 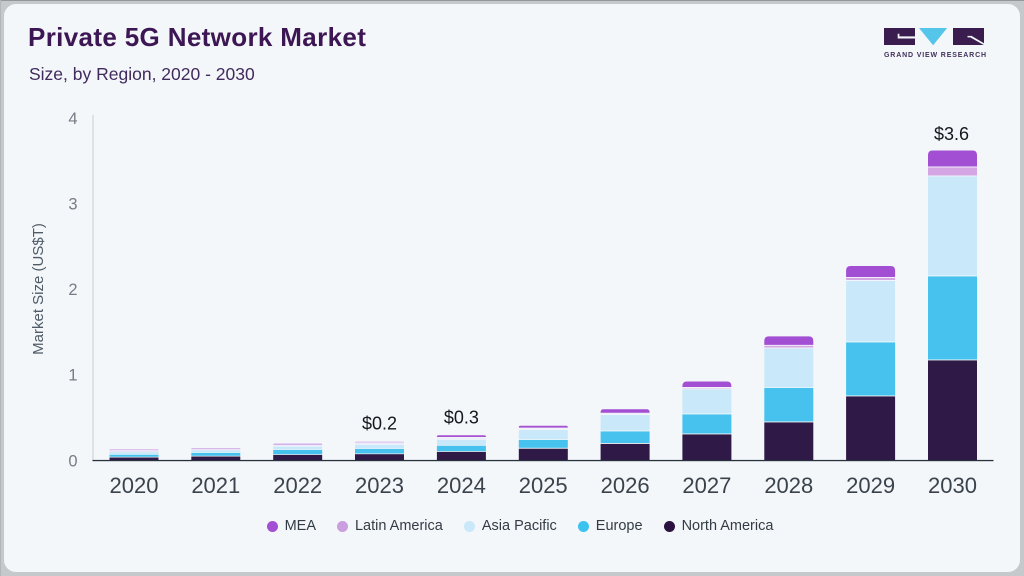 I want to click on svg-text: 2027, so click(x=706, y=485).